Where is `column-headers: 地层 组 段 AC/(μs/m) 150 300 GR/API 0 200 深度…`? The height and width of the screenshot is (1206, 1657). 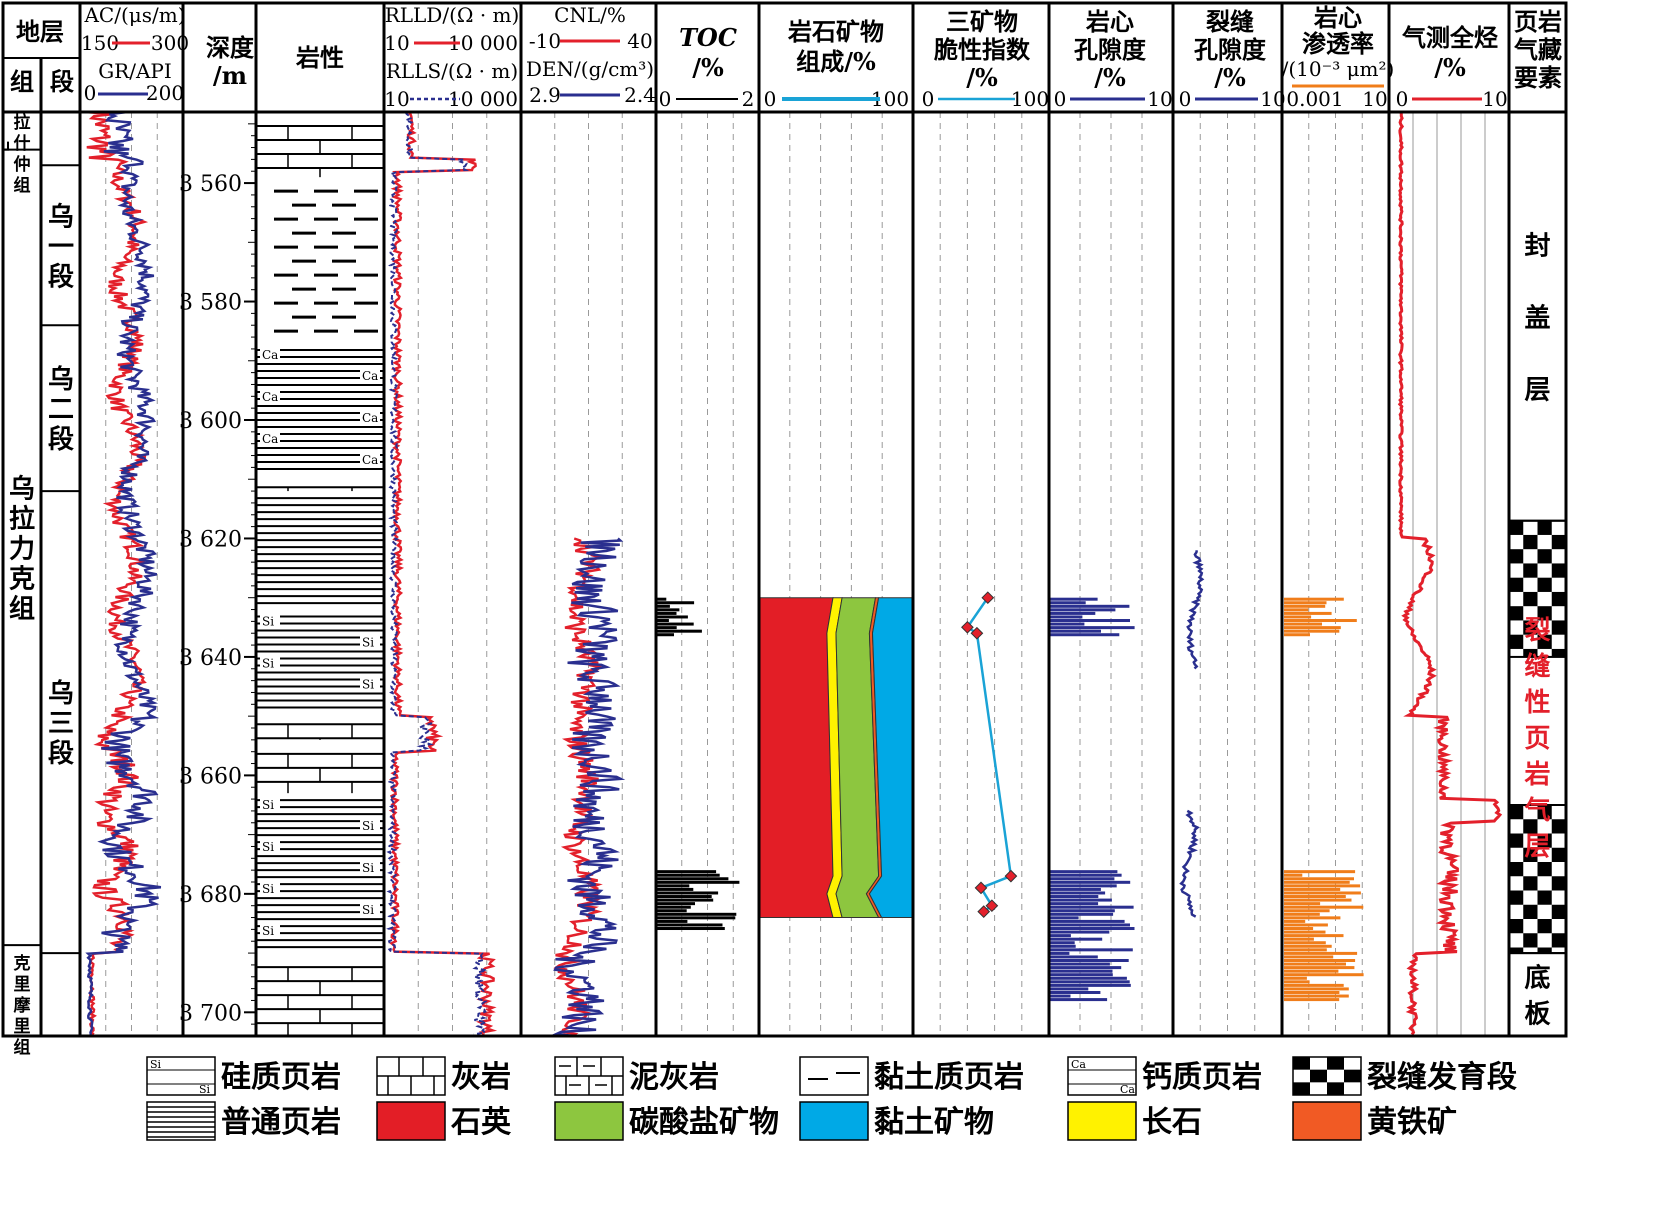 column-headers: 地层 组 段 AC/(μs/m) 150 300 GR/API 0 200 深度… is located at coordinates (786, 57).